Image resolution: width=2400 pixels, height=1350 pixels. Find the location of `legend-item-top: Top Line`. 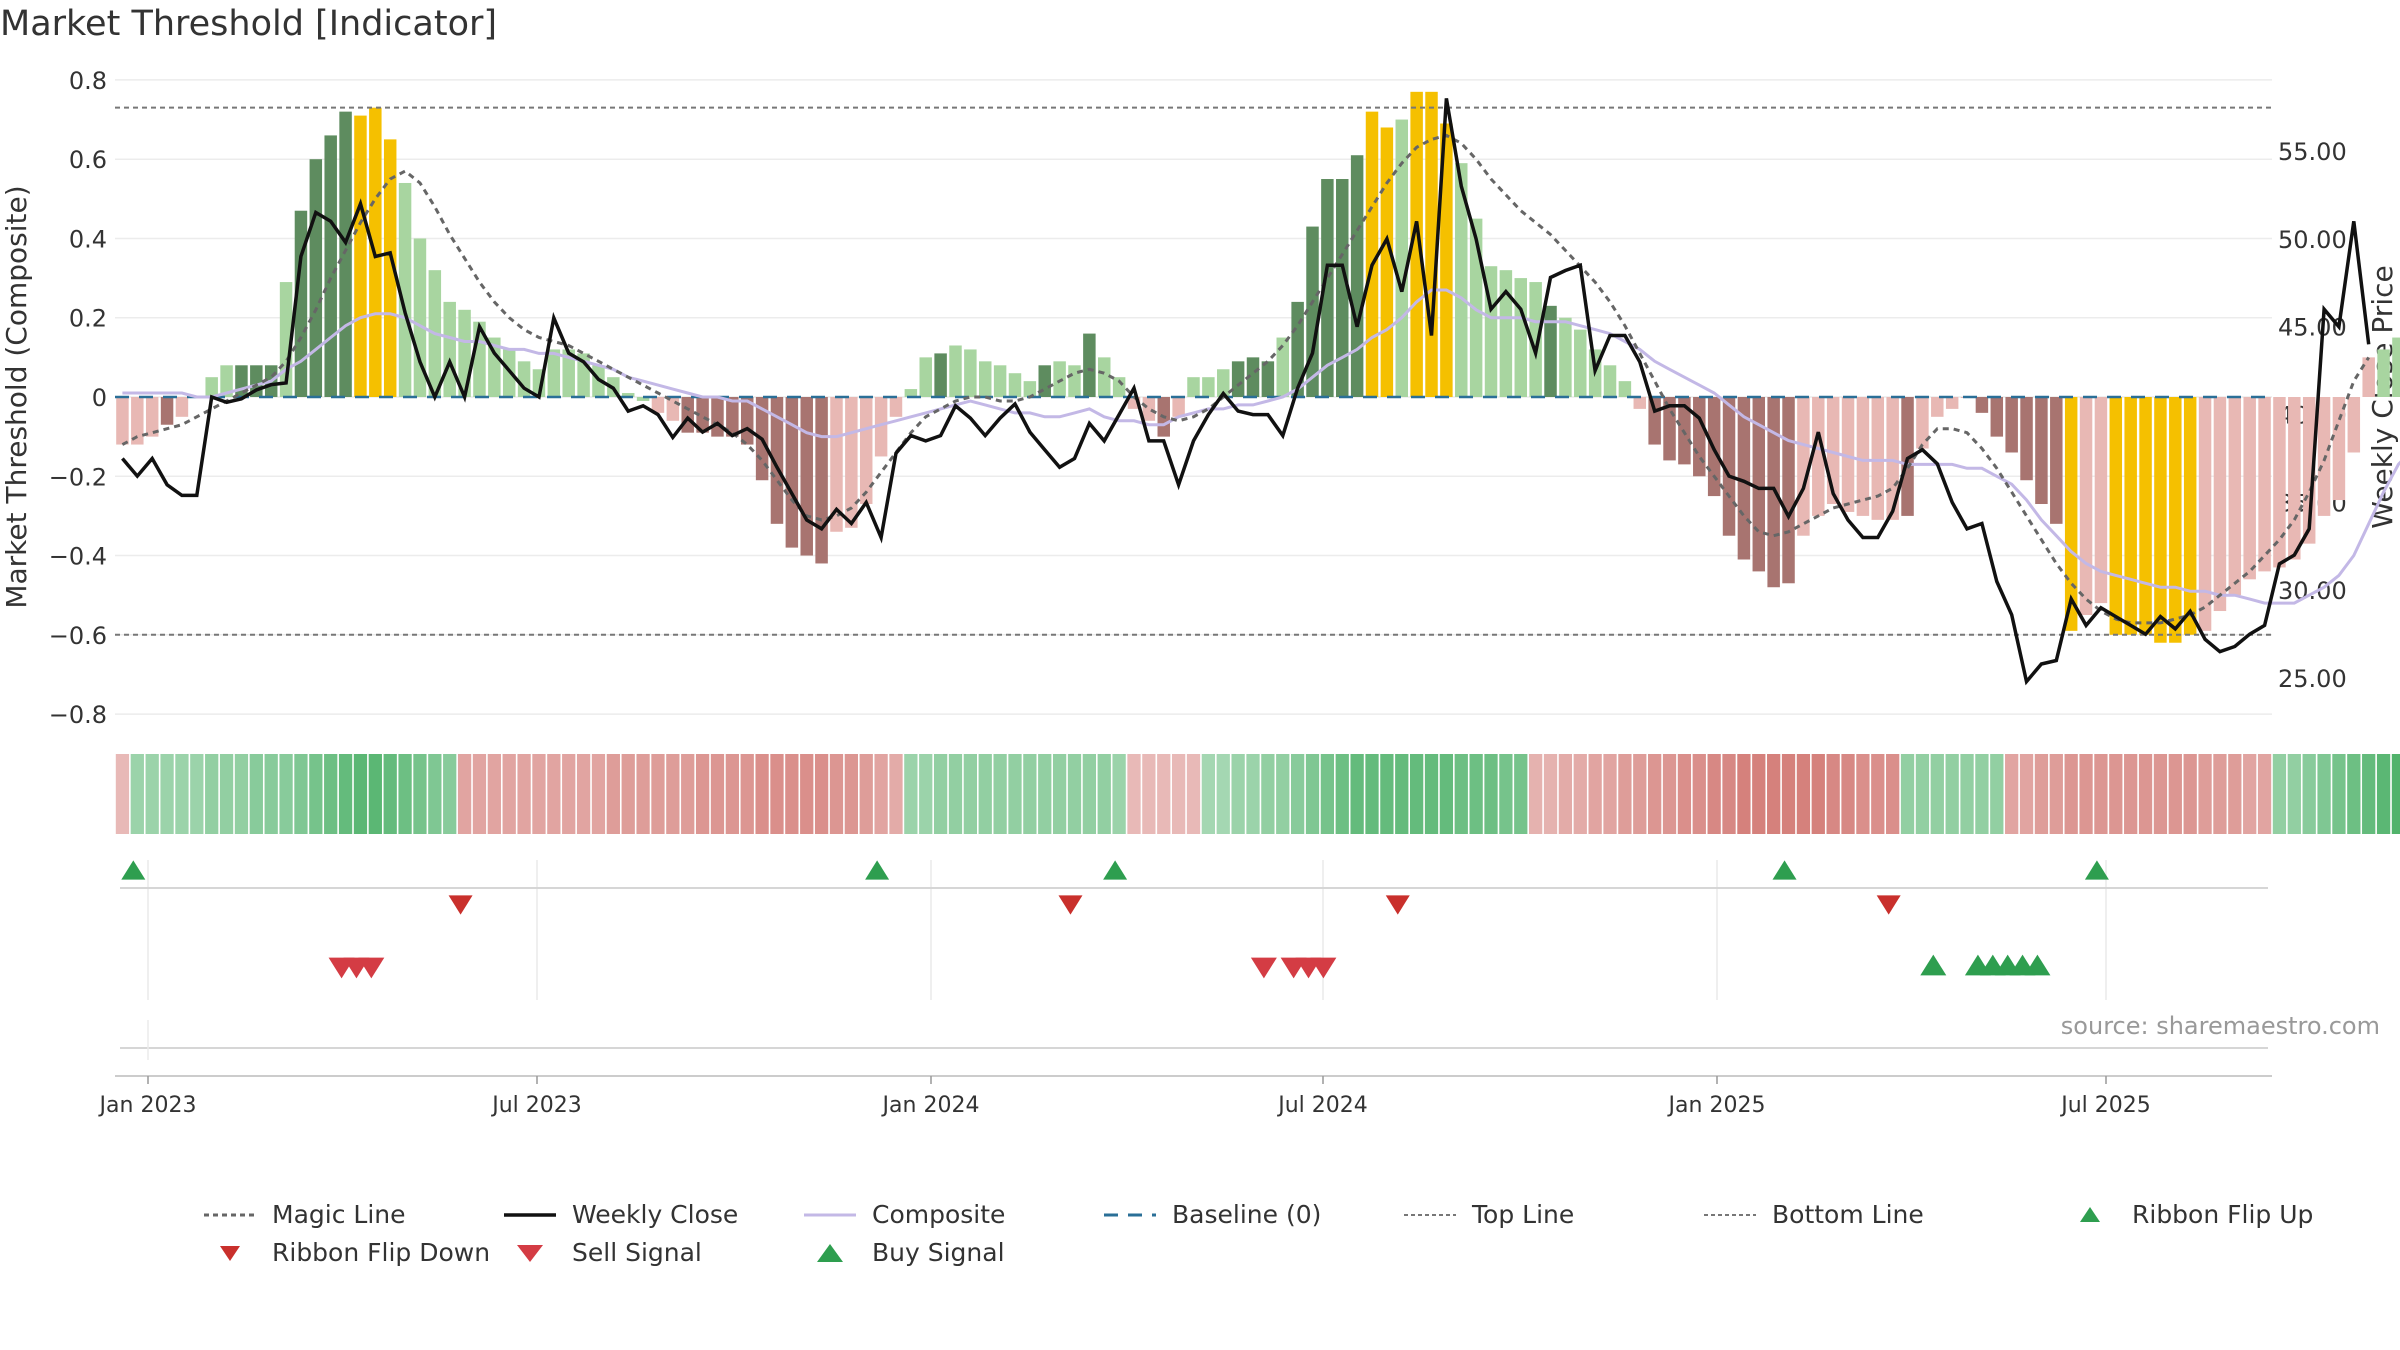

legend-item-top: Top Line is located at coordinates (1487, 1214).